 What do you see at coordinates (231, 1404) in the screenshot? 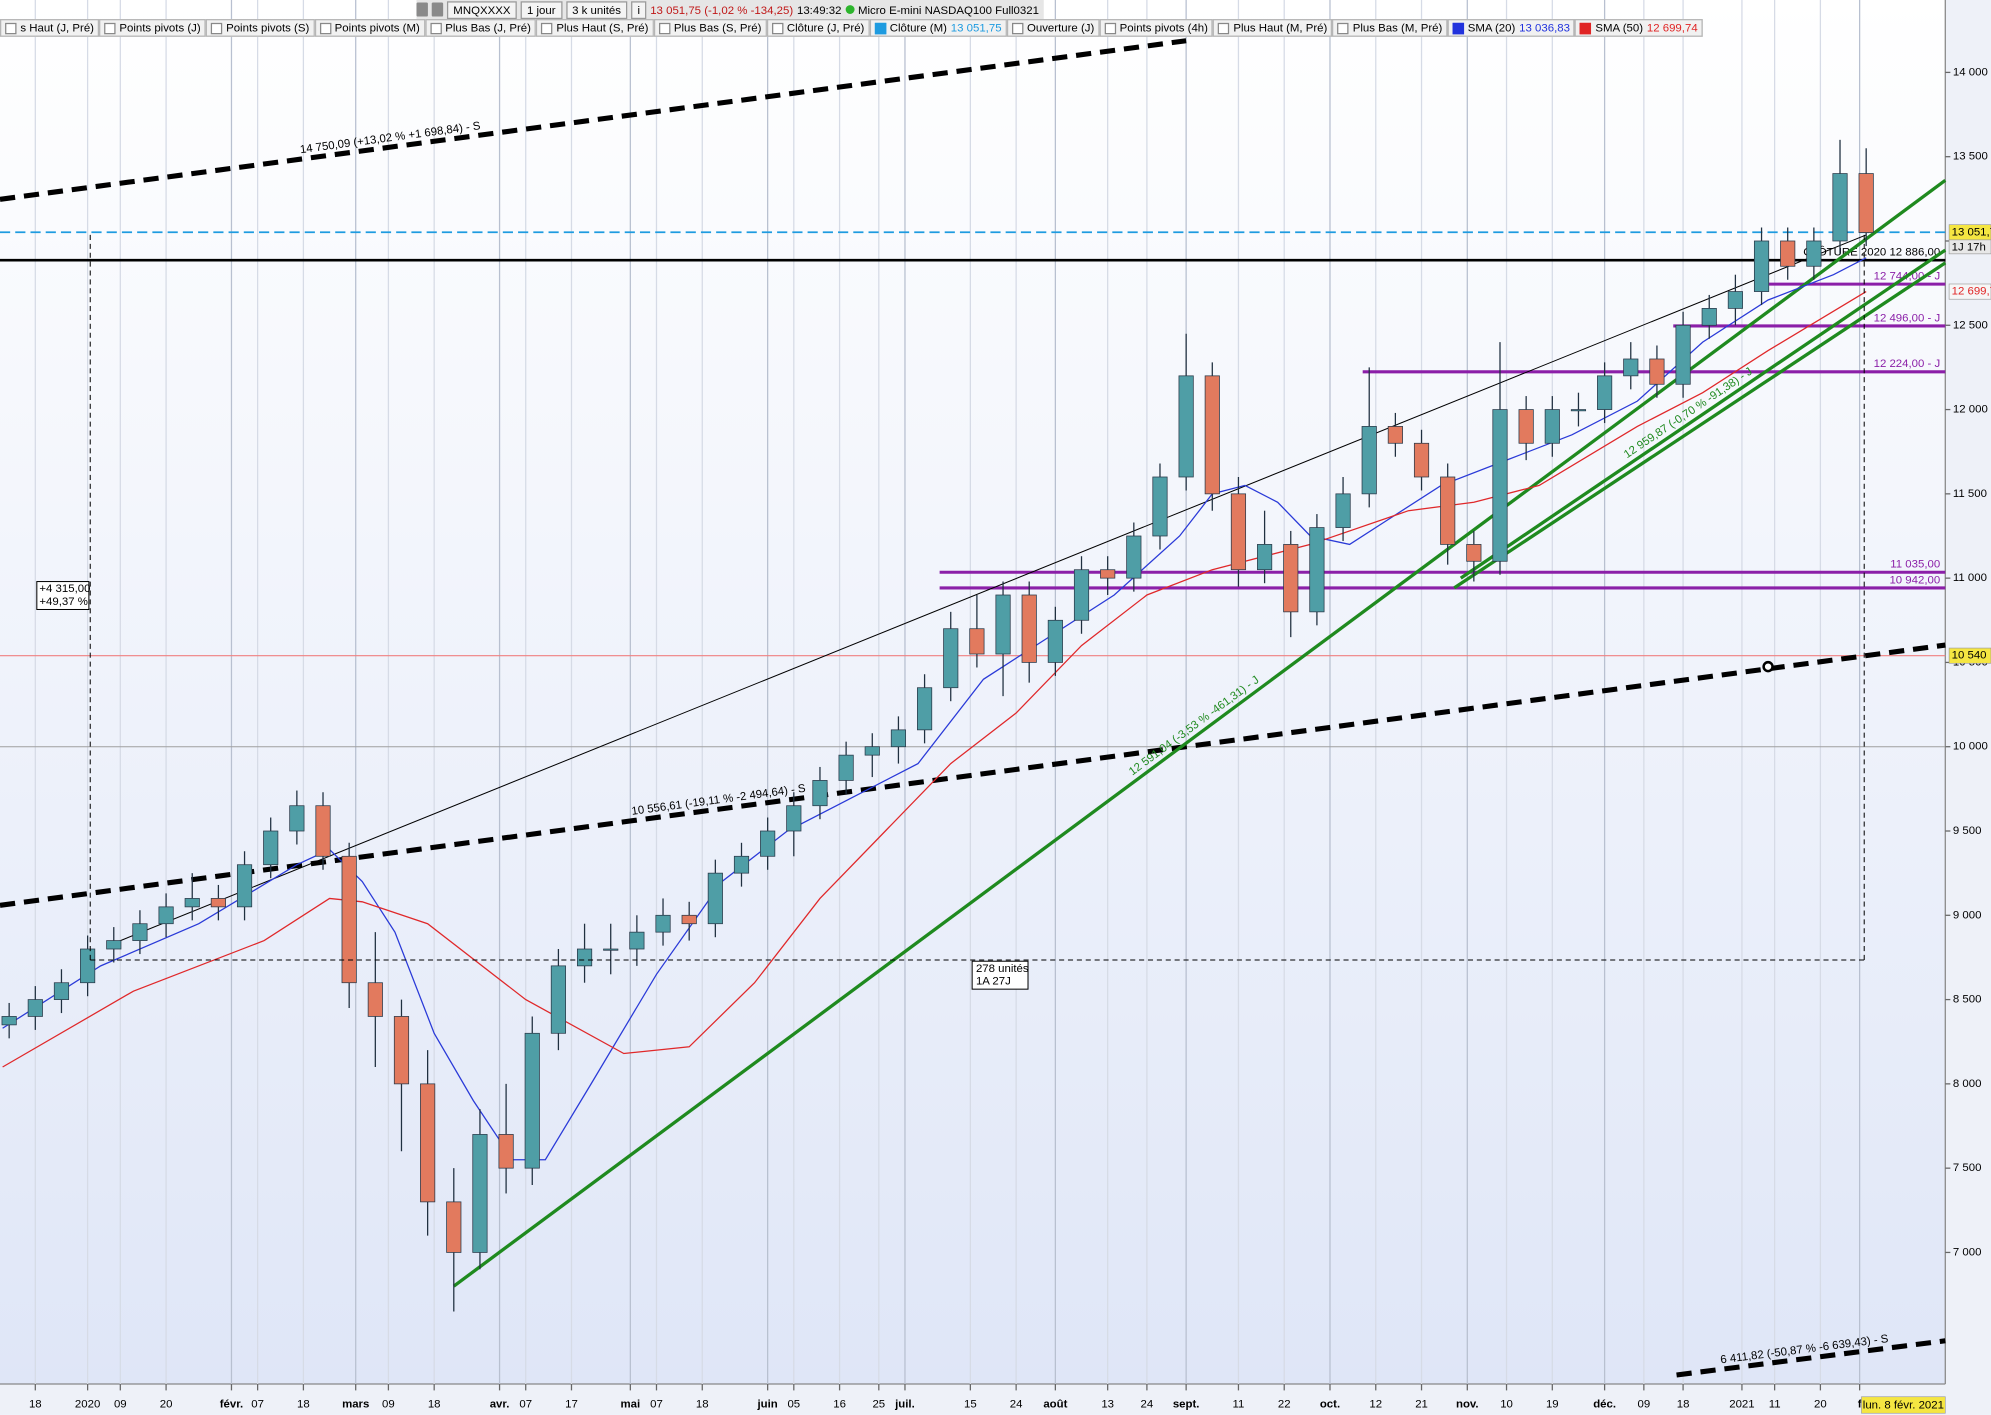
I see `x-tick-label: févr.` at bounding box center [231, 1404].